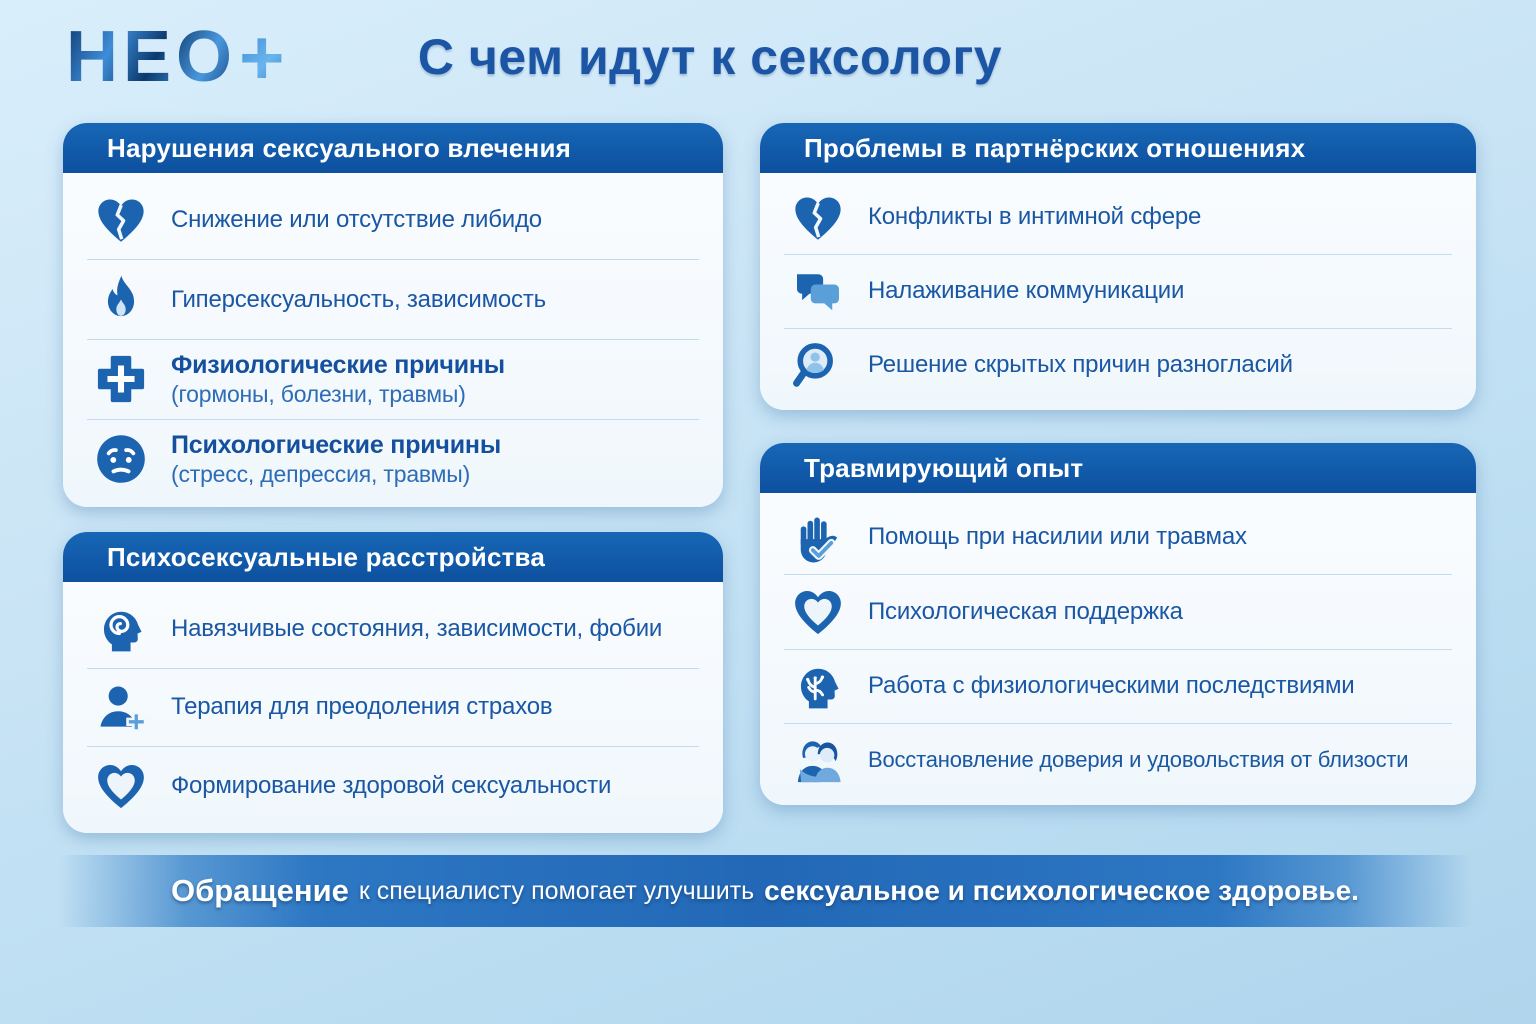 The height and width of the screenshot is (1024, 1536). I want to click on list-item: Решение скрытых причин разногласий, so click(1118, 366).